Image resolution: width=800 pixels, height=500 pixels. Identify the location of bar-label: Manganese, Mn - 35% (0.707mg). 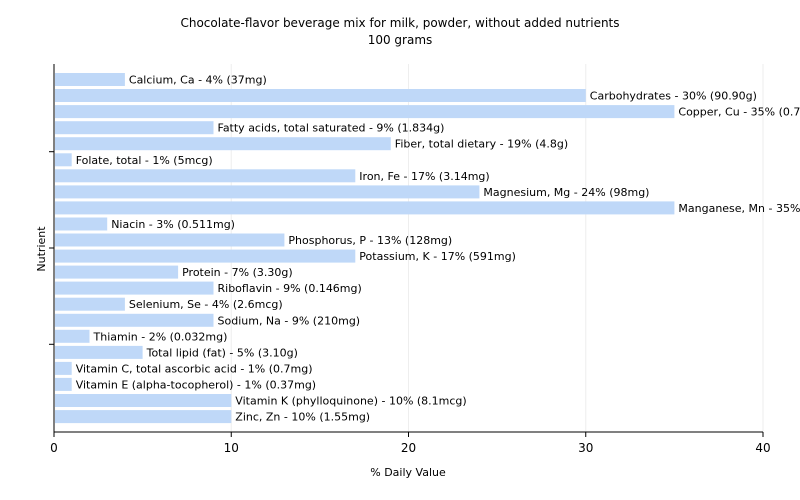
(739, 208).